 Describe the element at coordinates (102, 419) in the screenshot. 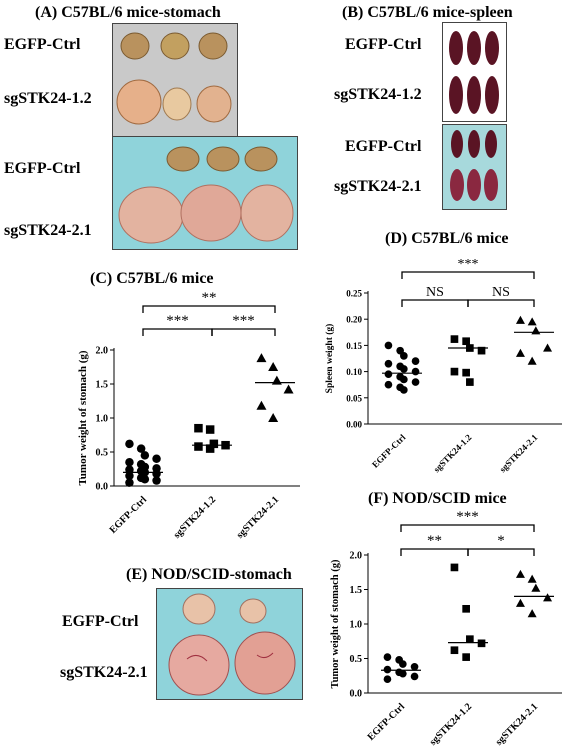

I see `y-tick-label-c: 1.0` at that location.